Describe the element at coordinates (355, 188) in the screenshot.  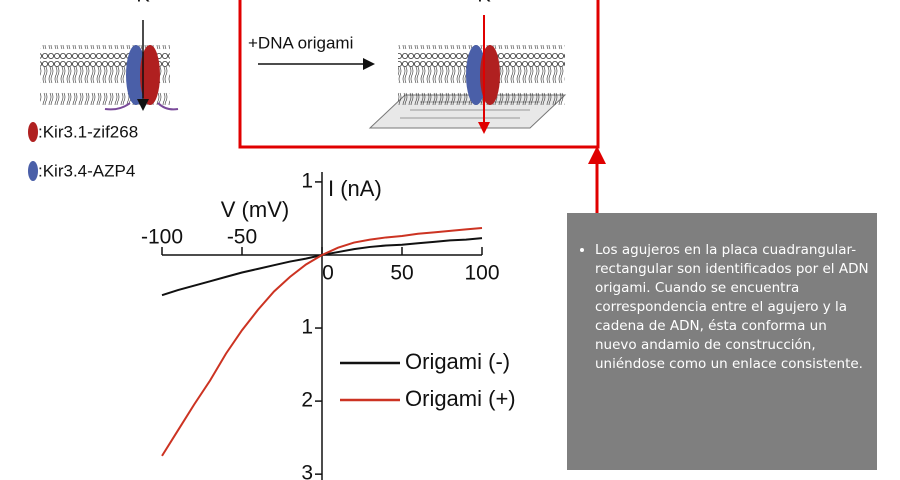
I see `y-axis-label: I (nA)` at that location.